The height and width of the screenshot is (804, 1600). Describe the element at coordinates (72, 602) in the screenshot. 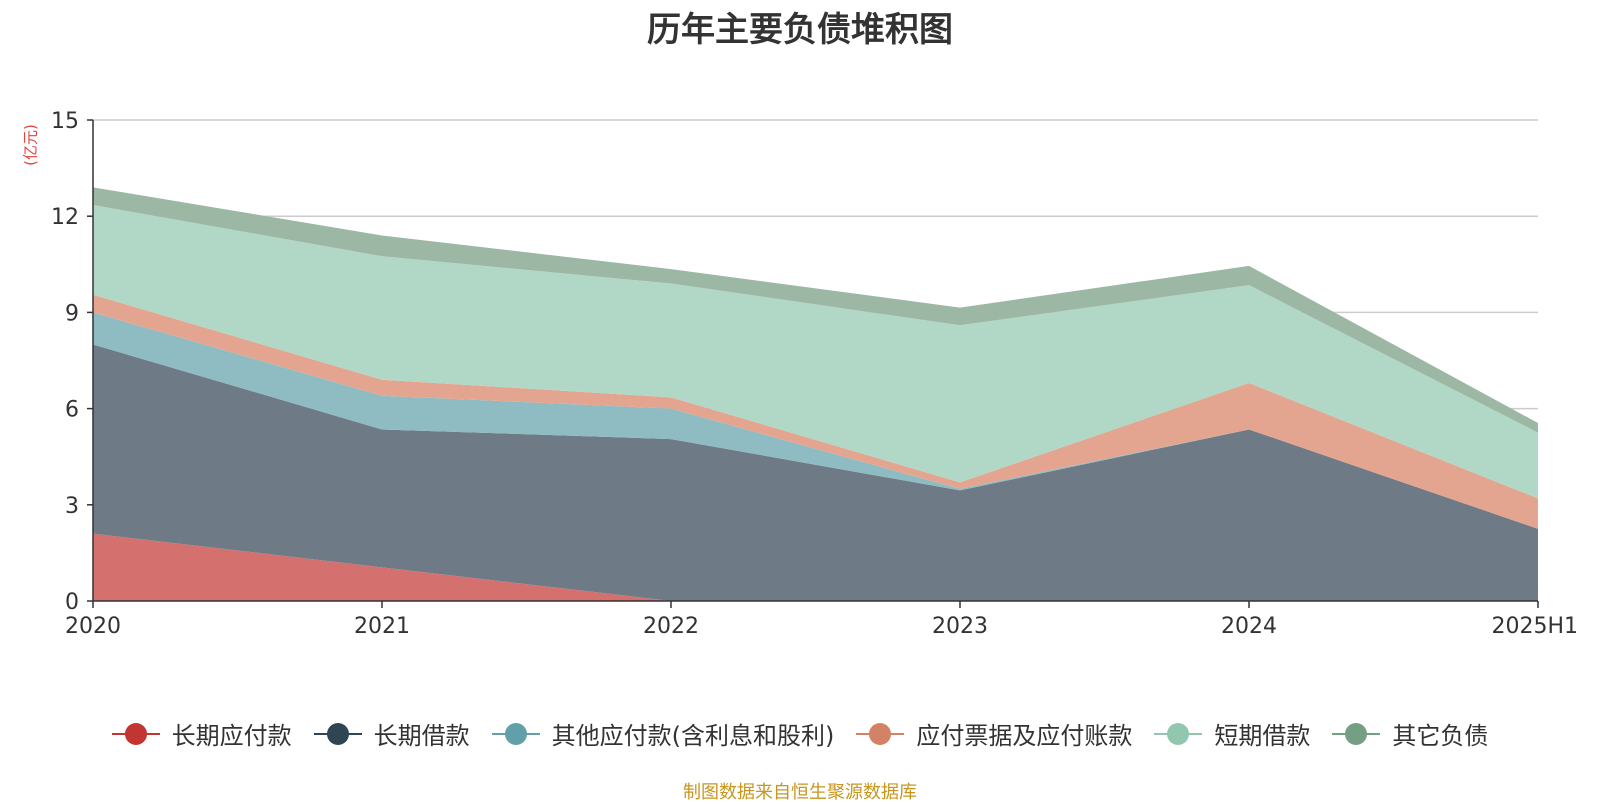

I see `y-tick-label: 0` at that location.